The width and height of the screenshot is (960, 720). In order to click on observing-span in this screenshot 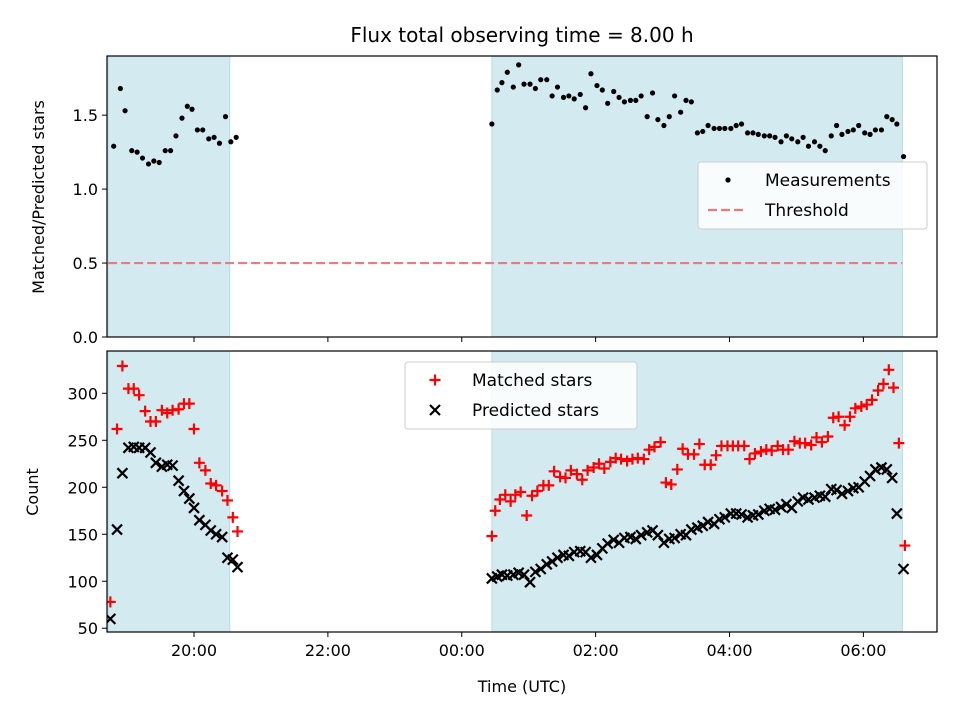, I will do `click(169, 491)`.